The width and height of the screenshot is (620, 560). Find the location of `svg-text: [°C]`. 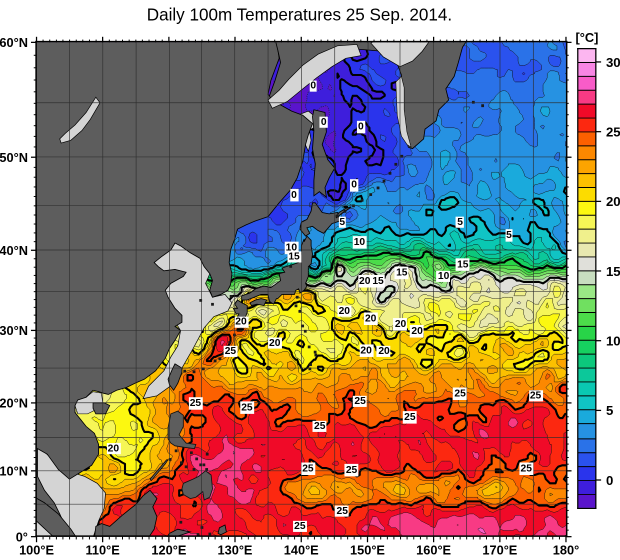

svg-text: [°C] is located at coordinates (587, 37).